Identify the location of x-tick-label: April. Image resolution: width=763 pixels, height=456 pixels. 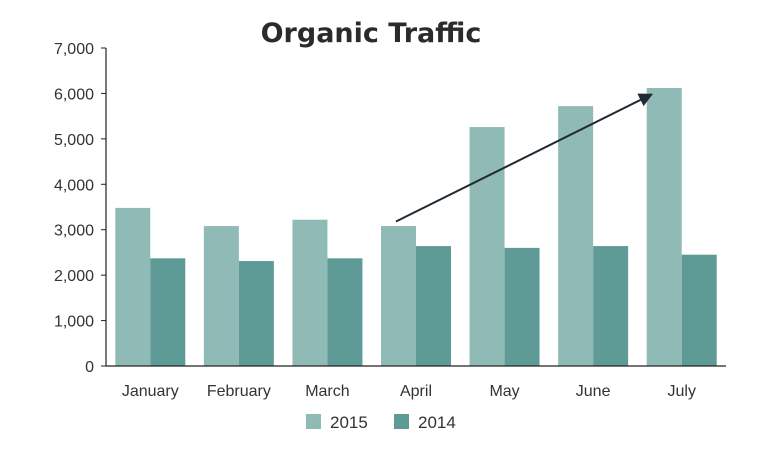
(416, 391).